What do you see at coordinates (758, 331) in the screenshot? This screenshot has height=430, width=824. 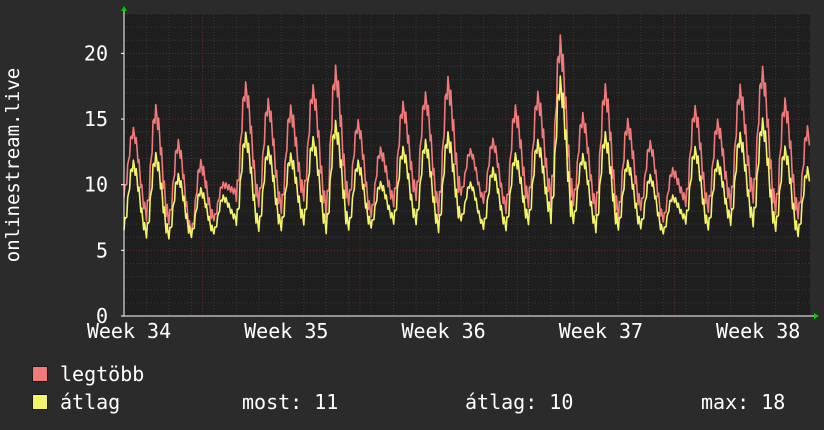 I see `x-tick-label: Week 38` at bounding box center [758, 331].